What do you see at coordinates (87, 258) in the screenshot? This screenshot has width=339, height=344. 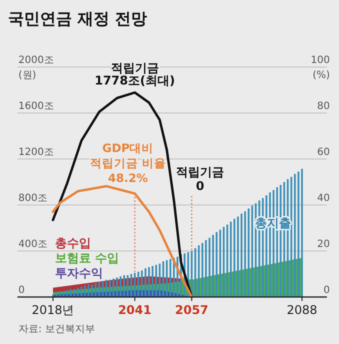 I see `series-label: 보험료 수입` at bounding box center [87, 258].